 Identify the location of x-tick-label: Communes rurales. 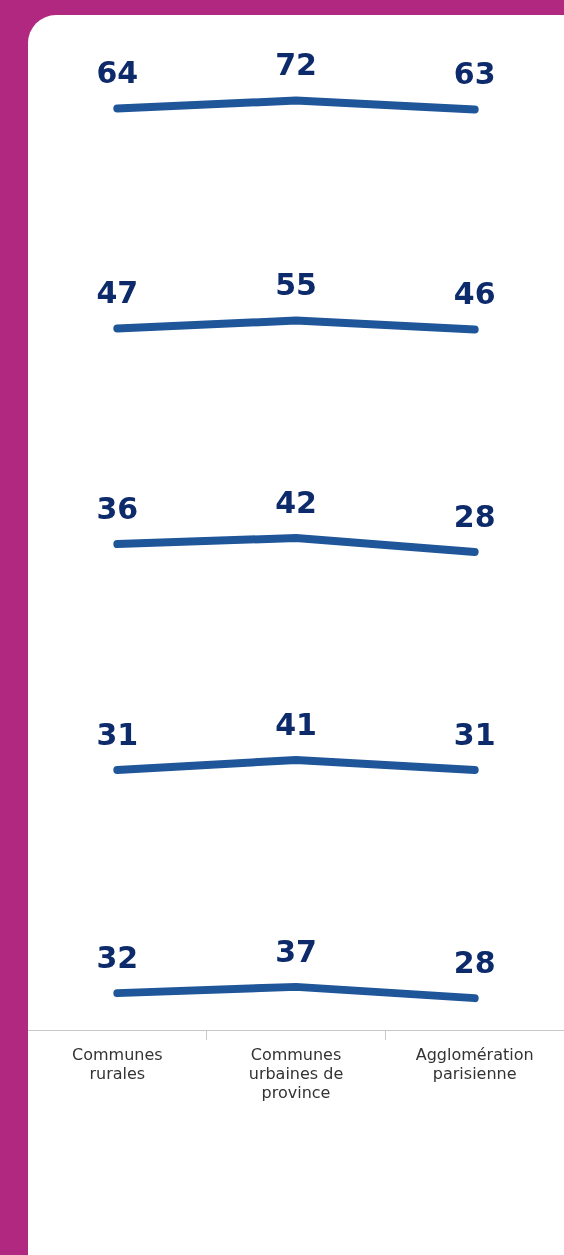
(117, 1063).